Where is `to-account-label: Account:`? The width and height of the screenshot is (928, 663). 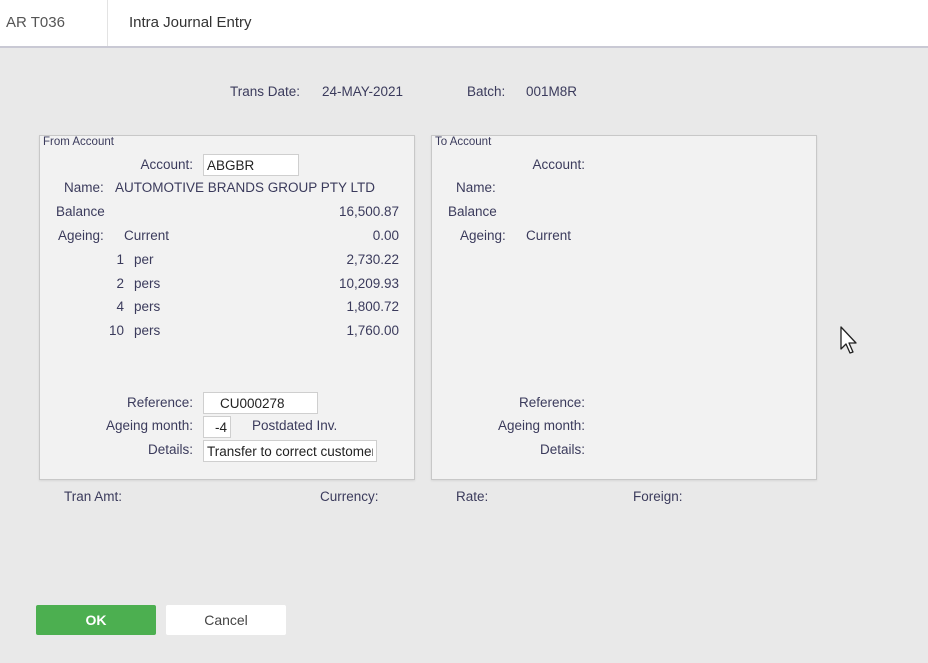 to-account-label: Account: is located at coordinates (558, 164).